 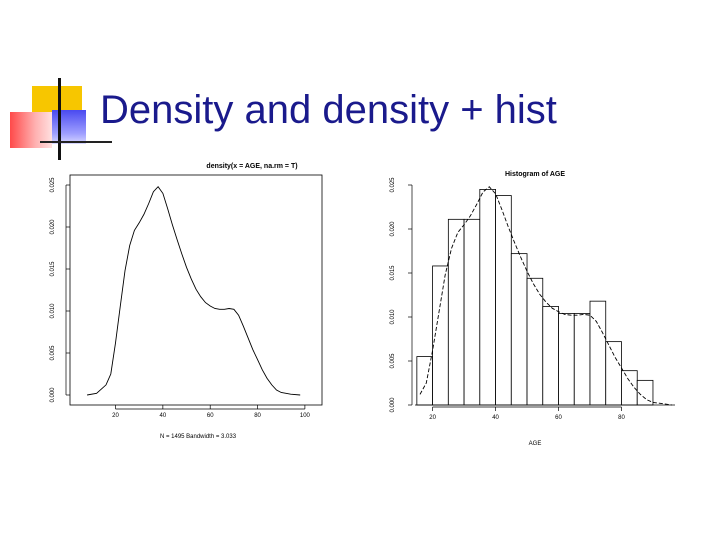 I want to click on histogram-bars, so click(x=545, y=297).